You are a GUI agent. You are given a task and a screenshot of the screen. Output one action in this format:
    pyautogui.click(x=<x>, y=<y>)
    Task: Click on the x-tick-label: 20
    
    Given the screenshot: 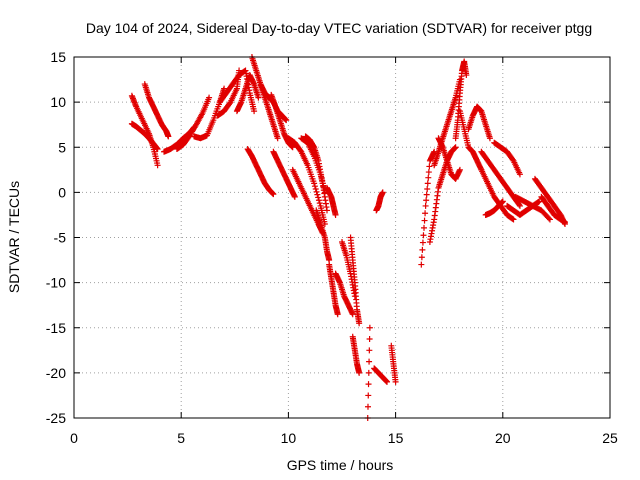 What is the action you would take?
    pyautogui.click(x=503, y=438)
    